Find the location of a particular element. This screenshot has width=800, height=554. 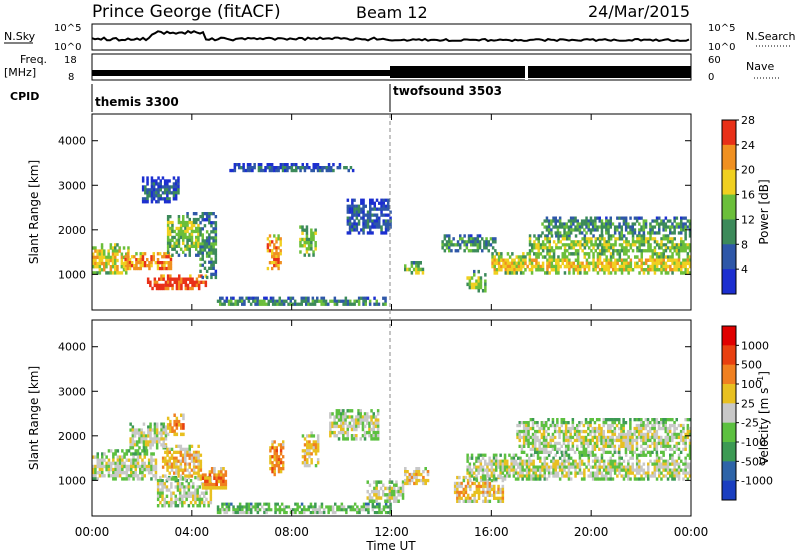

colorbar-tick-label: 4 is located at coordinates (744, 269).